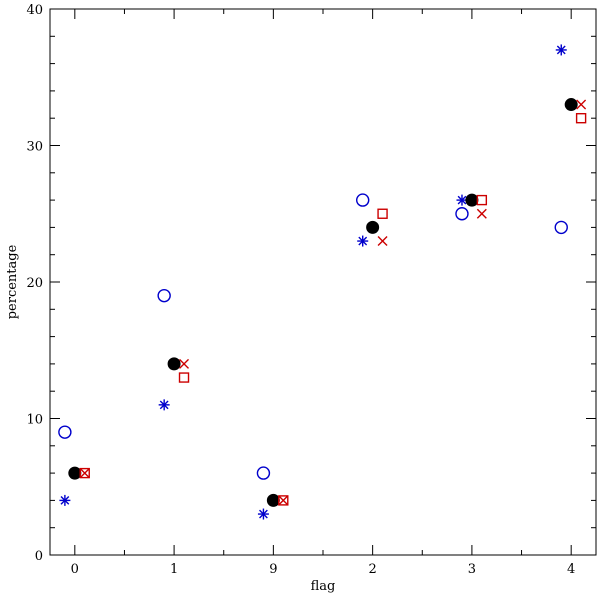  I want to click on x-tick-labels: 0 1 9 2 3 4, so click(323, 569).